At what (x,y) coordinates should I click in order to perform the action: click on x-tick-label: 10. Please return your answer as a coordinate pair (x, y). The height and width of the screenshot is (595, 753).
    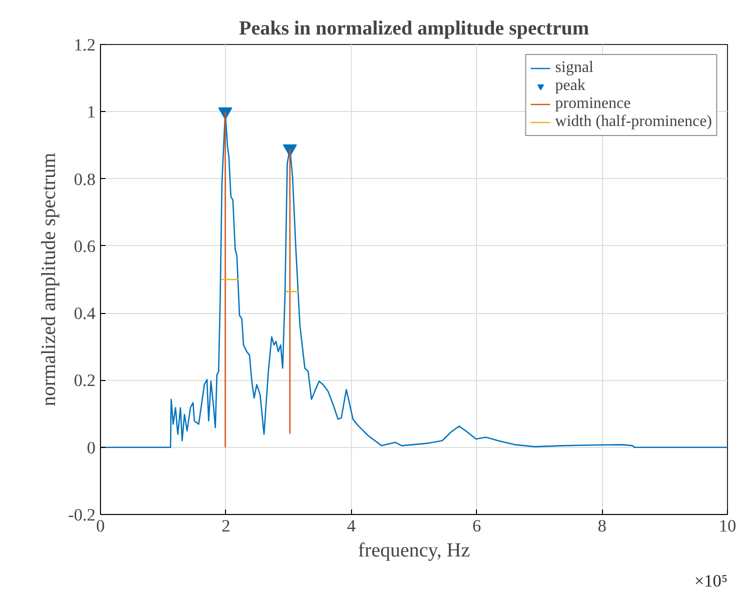
    Looking at the image, I should click on (727, 526).